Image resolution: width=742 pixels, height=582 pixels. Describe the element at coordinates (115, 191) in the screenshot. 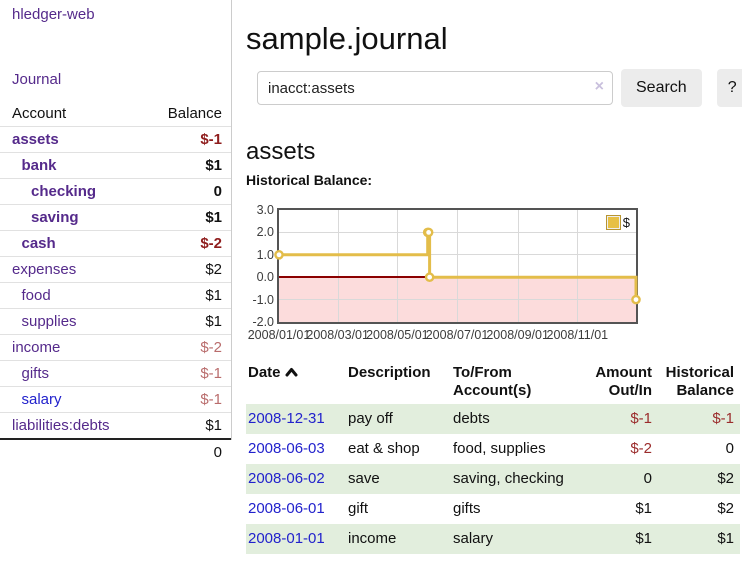

I see `account-row: checking 0` at that location.